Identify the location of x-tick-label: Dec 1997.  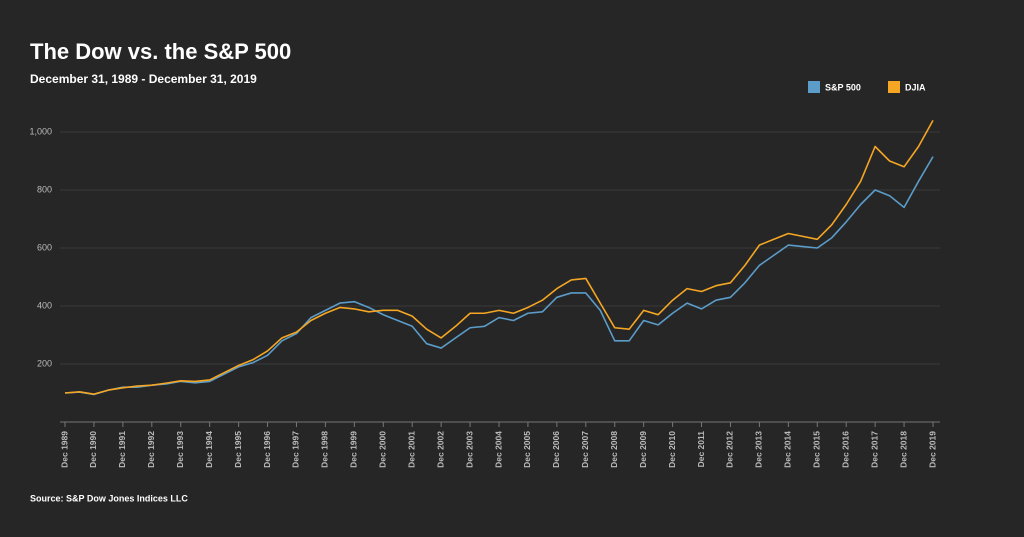
(296, 449).